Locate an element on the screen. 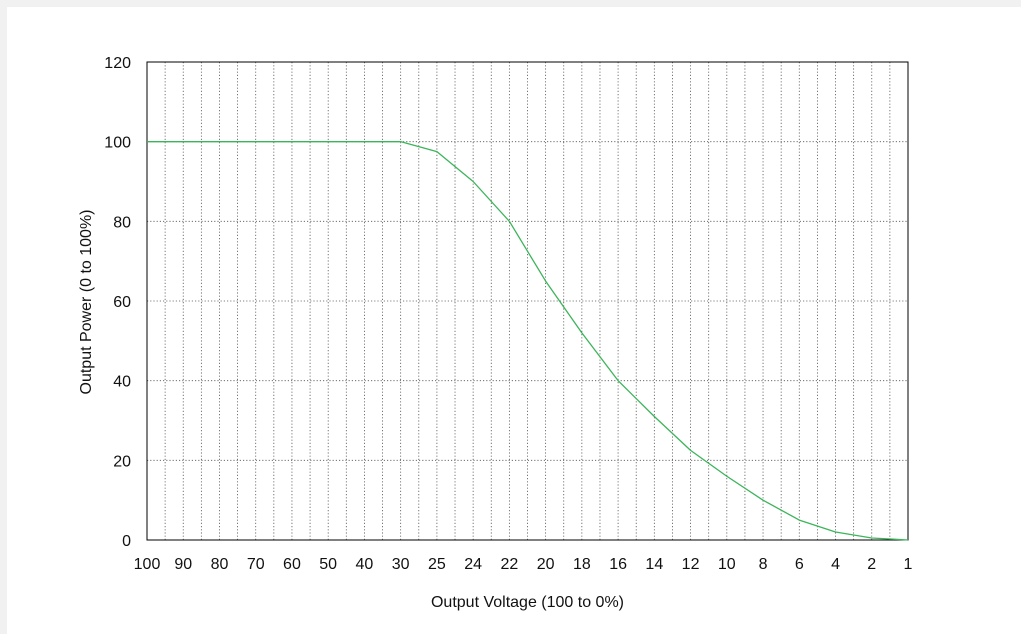 This screenshot has height=634, width=1021. x-tick-label: 8 is located at coordinates (763, 564).